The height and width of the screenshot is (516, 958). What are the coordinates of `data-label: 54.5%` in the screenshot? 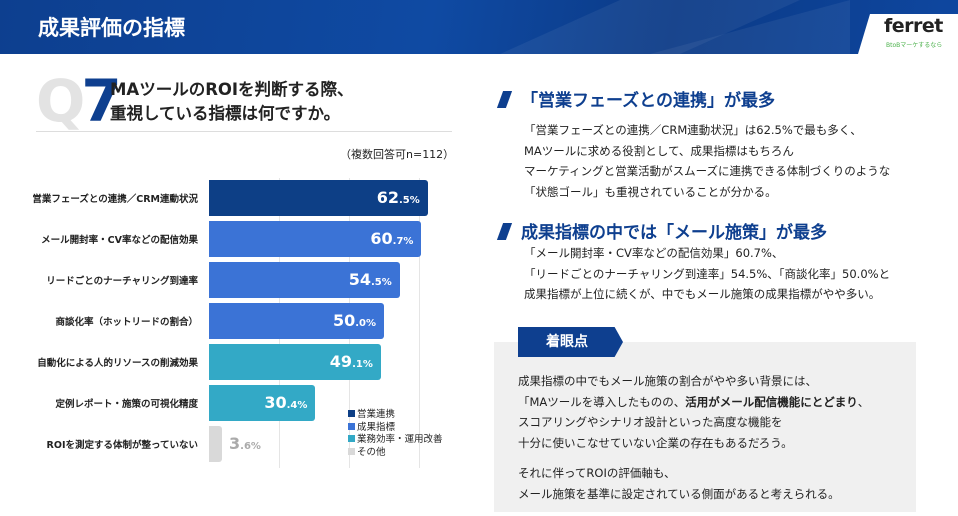 It's located at (370, 279).